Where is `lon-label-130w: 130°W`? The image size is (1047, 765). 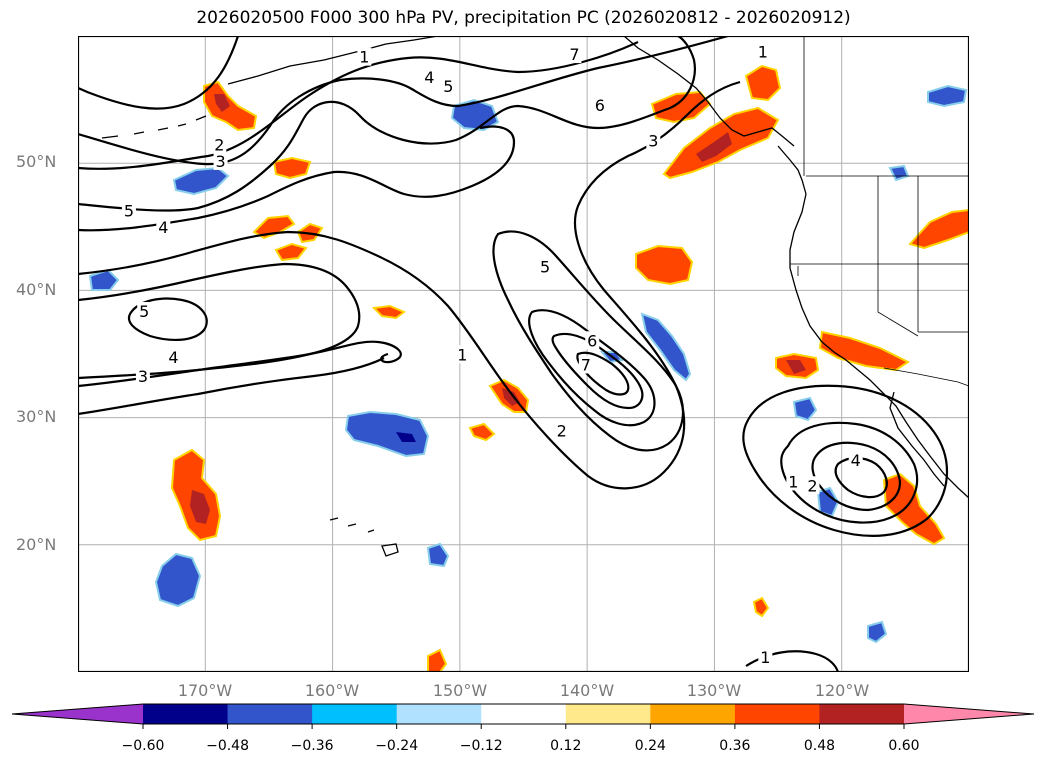
lon-label-130w: 130°W is located at coordinates (714, 690).